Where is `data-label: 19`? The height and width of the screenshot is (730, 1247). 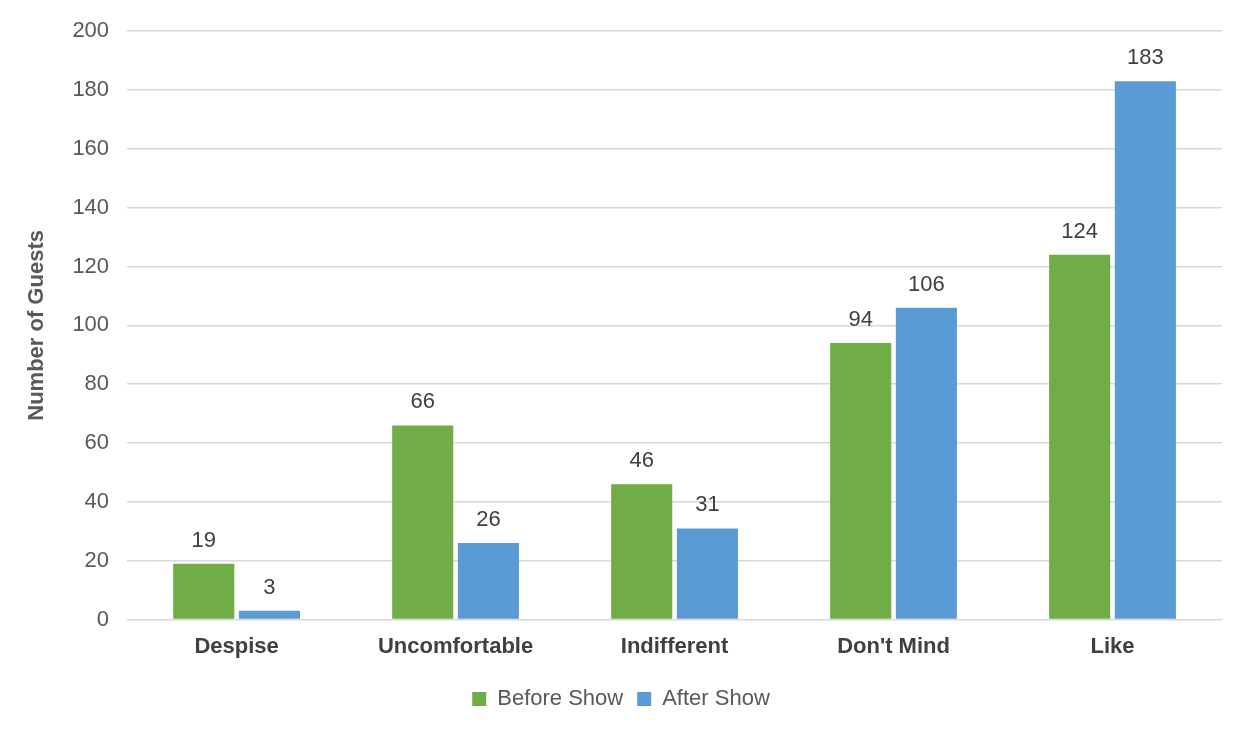
data-label: 19 is located at coordinates (203, 539).